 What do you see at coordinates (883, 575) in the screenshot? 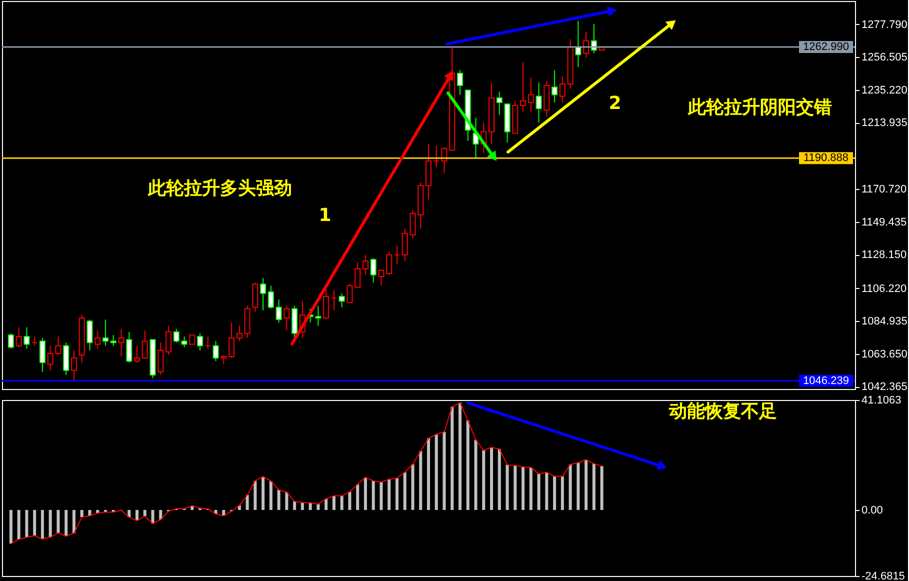
I see `y-tick-label: -24.6815` at bounding box center [883, 575].